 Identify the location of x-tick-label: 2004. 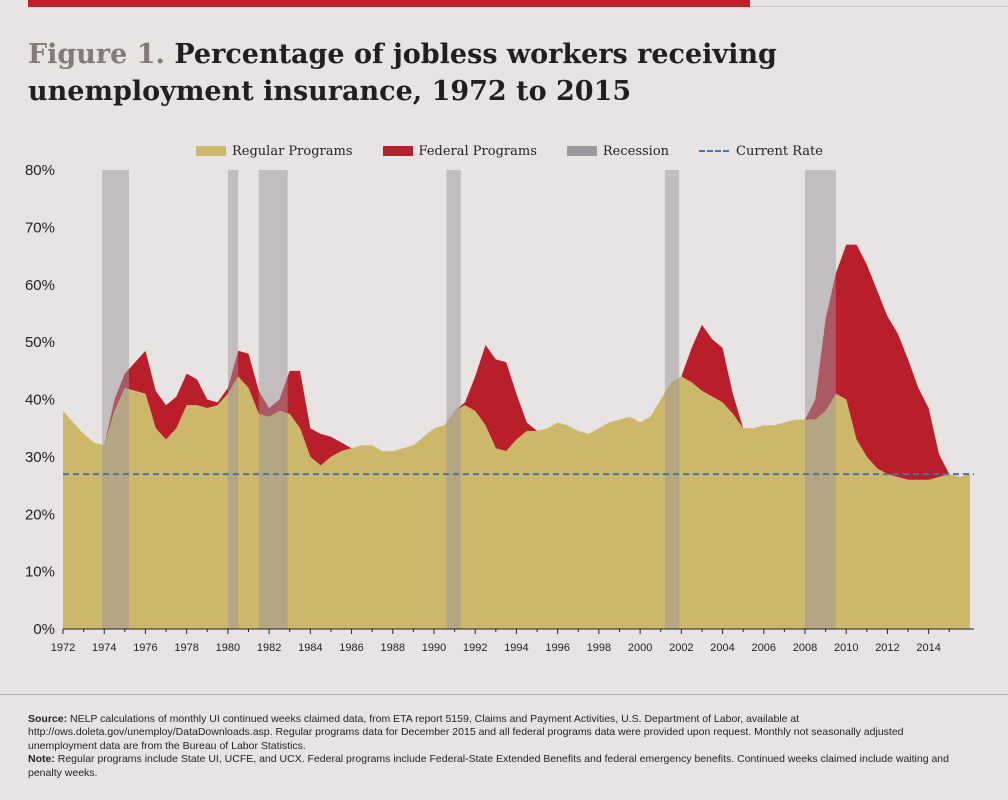
(722, 648).